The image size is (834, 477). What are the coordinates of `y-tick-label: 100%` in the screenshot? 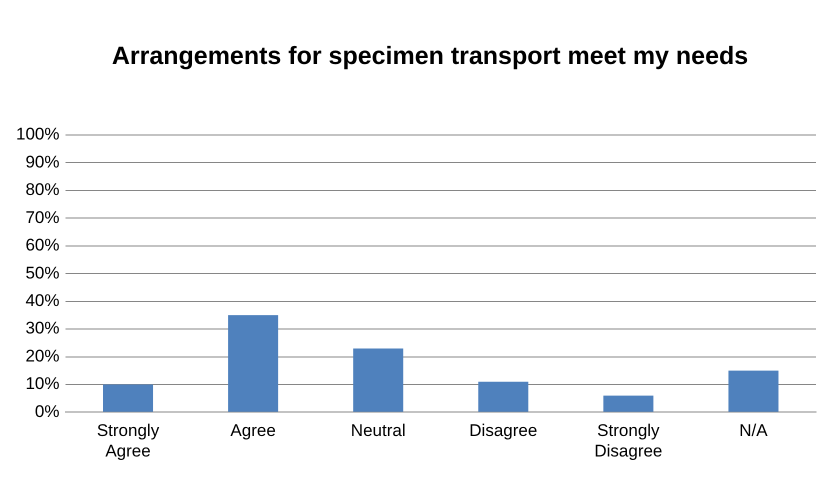 It's located at (38, 134).